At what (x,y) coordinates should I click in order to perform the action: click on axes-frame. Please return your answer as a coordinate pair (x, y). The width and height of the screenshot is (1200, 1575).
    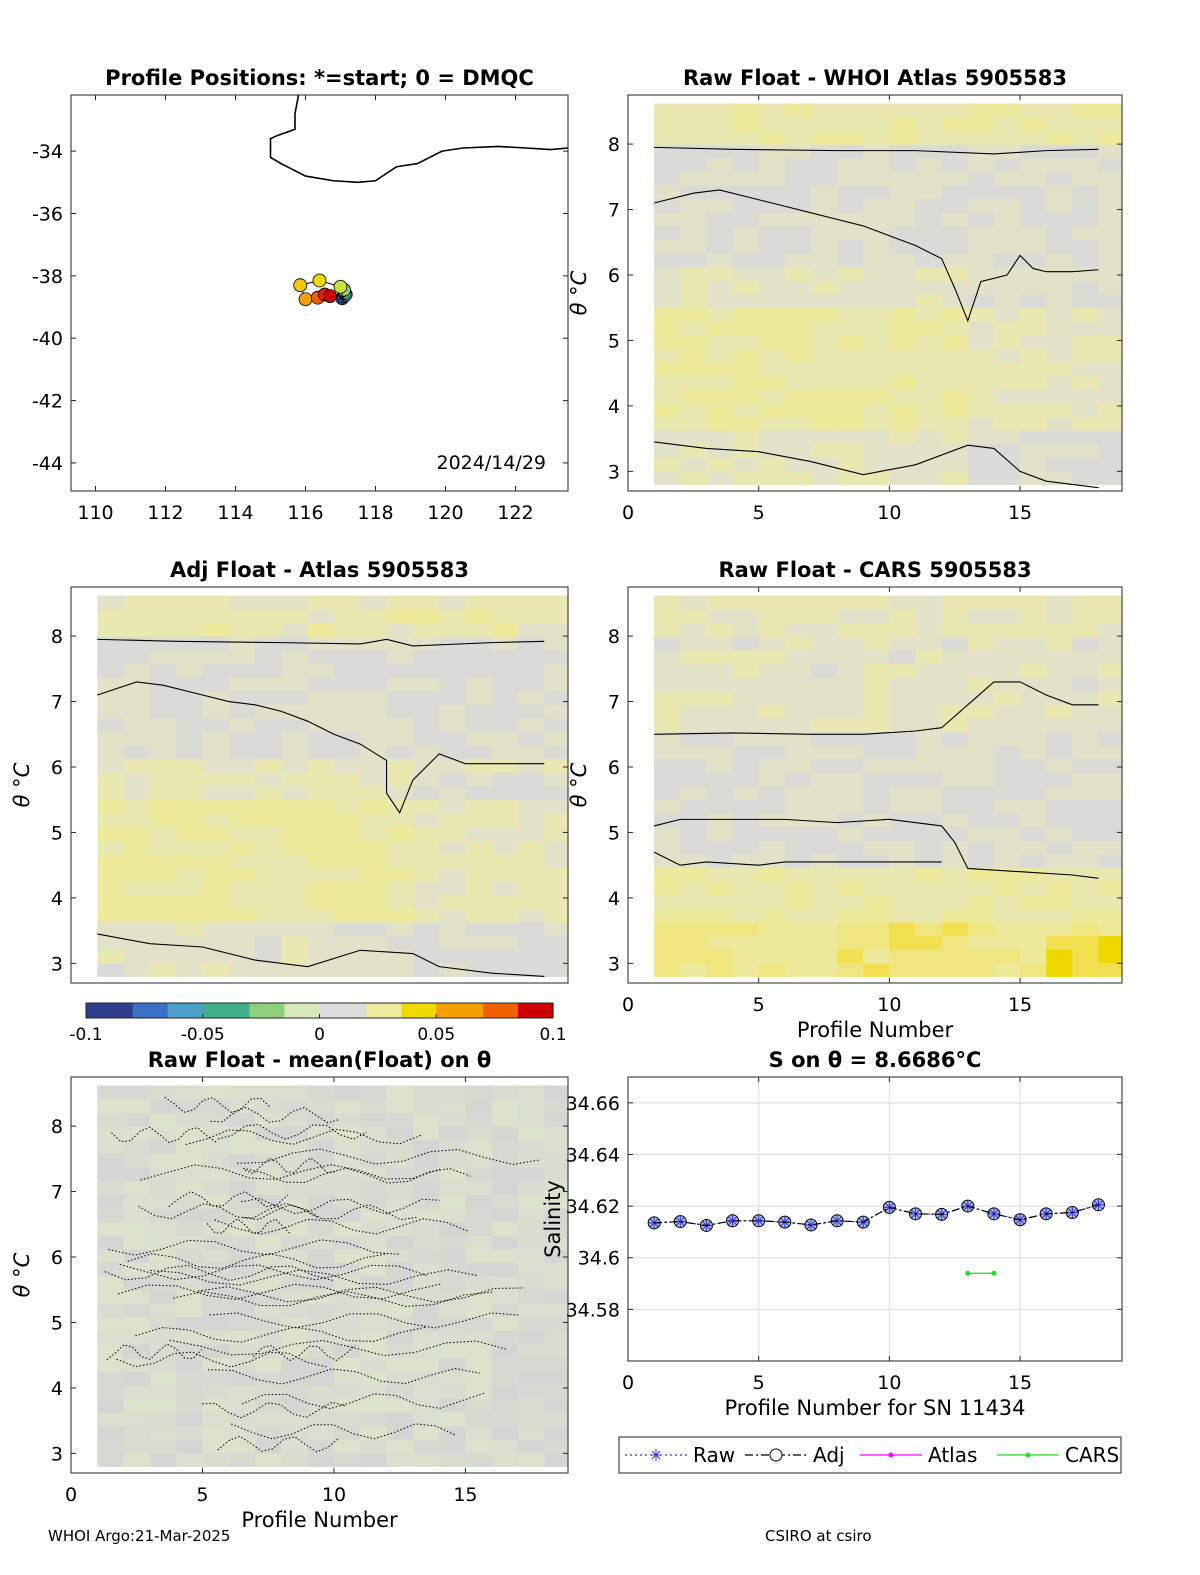
    Looking at the image, I should click on (875, 293).